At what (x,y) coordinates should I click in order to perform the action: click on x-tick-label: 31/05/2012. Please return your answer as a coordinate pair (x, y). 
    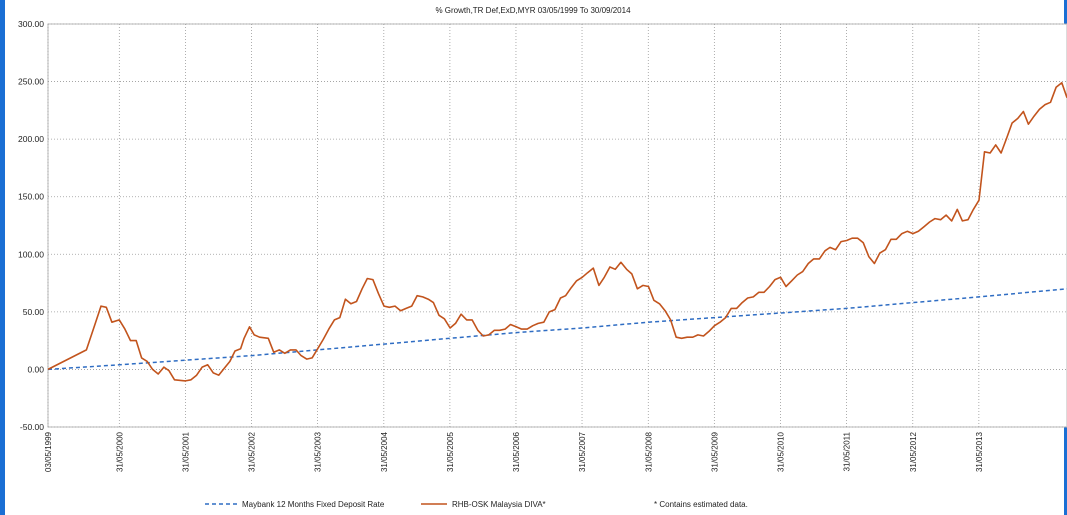
    Looking at the image, I should click on (913, 451).